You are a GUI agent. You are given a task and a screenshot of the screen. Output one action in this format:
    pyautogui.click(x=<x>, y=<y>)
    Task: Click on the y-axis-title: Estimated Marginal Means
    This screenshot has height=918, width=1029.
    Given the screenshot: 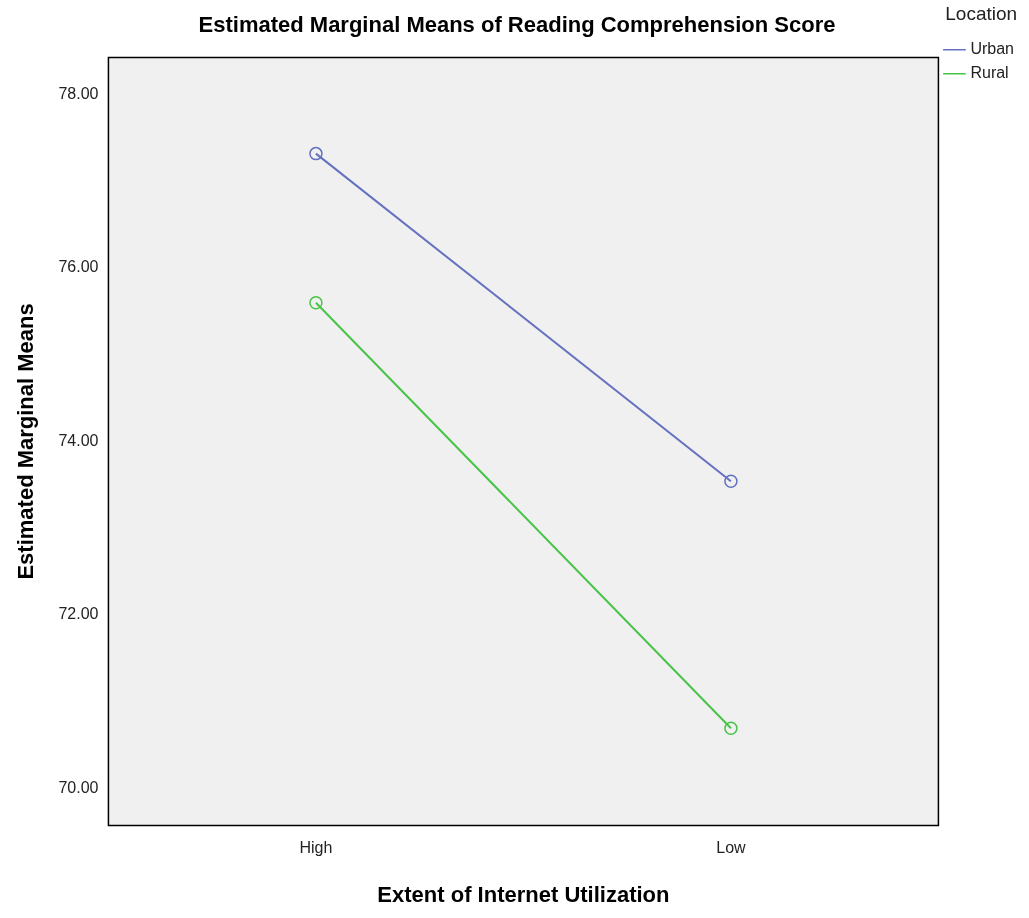 What is the action you would take?
    pyautogui.click(x=26, y=441)
    